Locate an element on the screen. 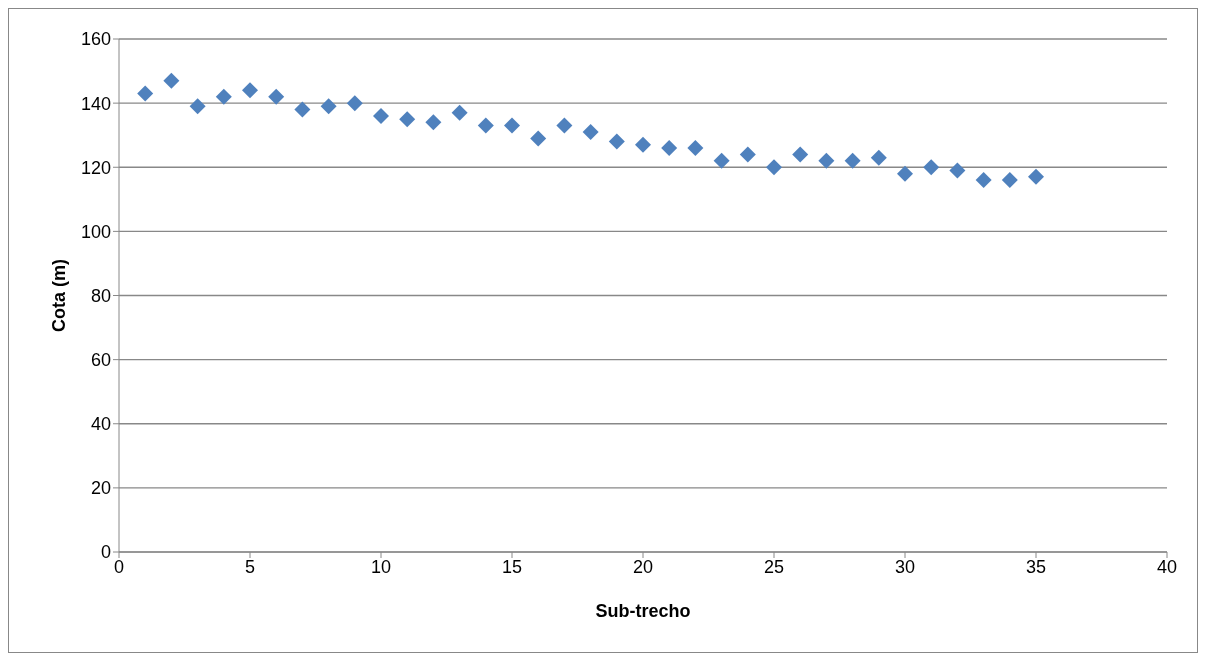  y-tick-label: 160 is located at coordinates (95, 39).